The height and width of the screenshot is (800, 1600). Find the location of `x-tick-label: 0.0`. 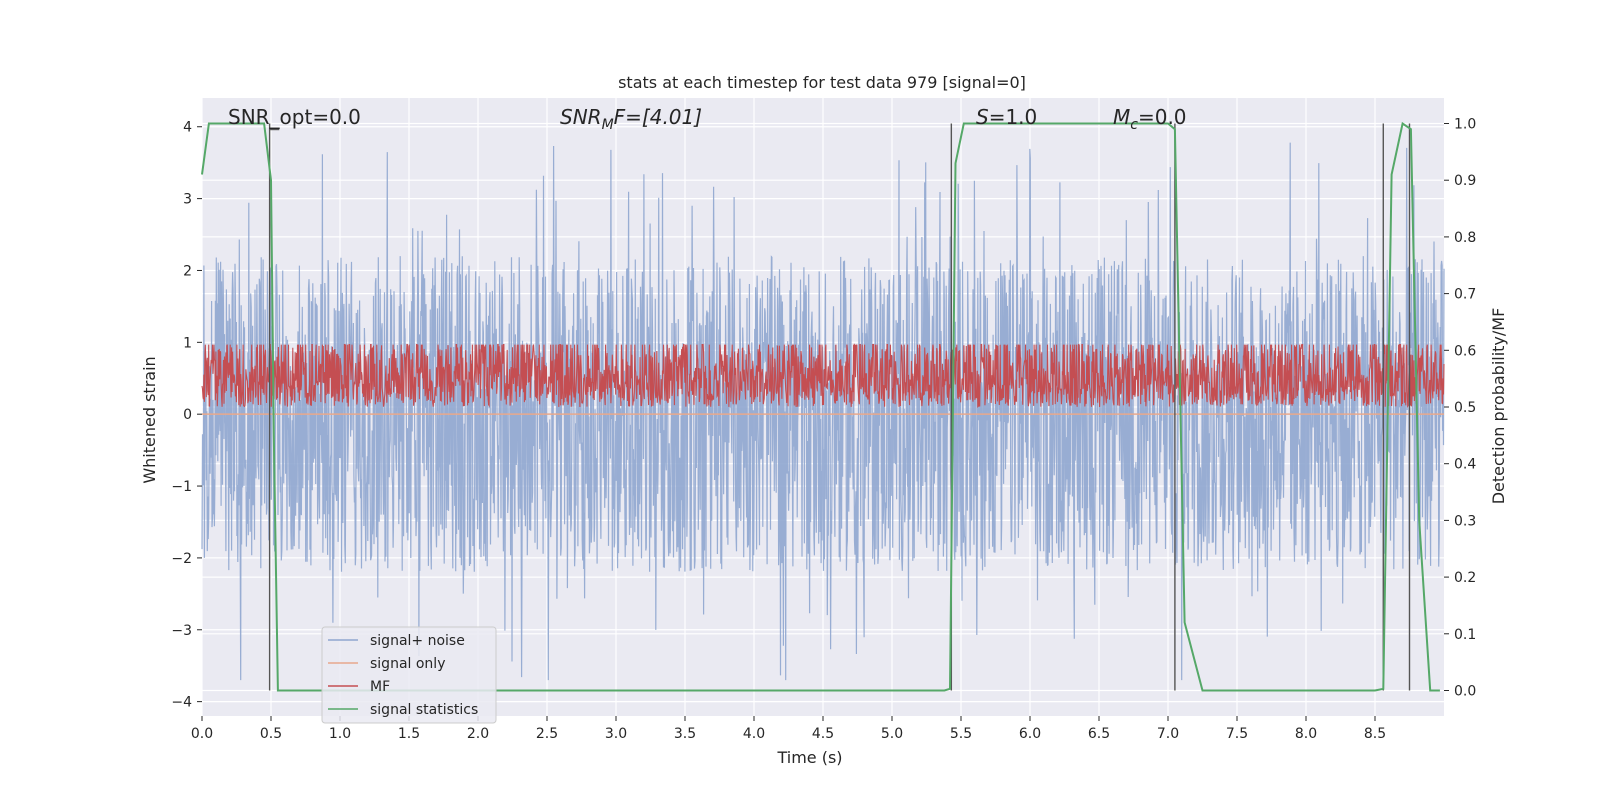

x-tick-label: 0.0 is located at coordinates (202, 734).